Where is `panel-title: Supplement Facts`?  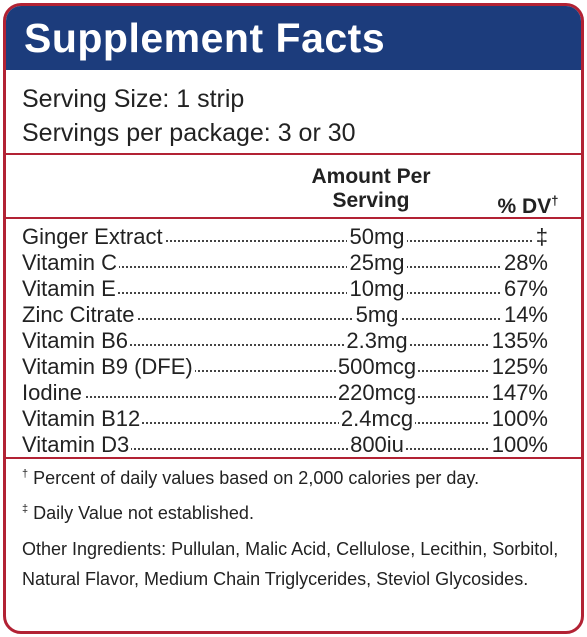 panel-title: Supplement Facts is located at coordinates (205, 37).